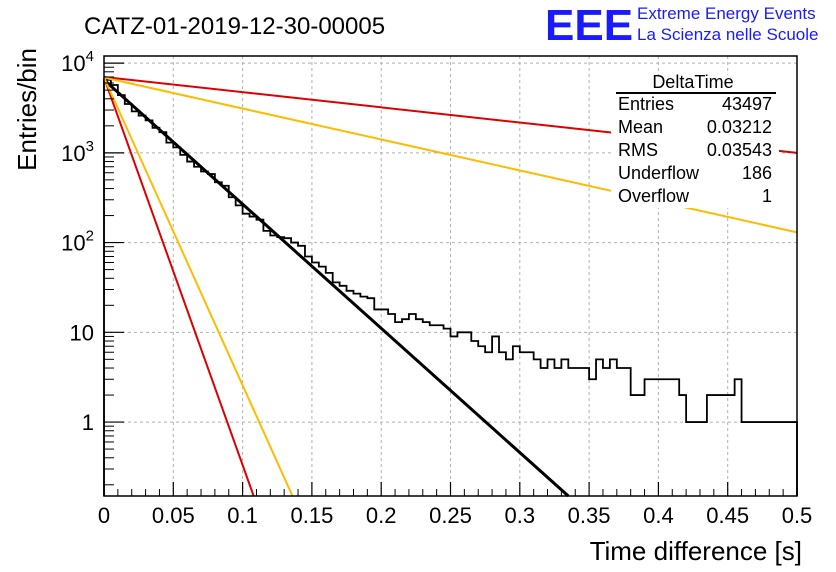 This screenshot has width=836, height=572. Describe the element at coordinates (381, 515) in the screenshot. I see `x-tick-label: 0.2` at that location.